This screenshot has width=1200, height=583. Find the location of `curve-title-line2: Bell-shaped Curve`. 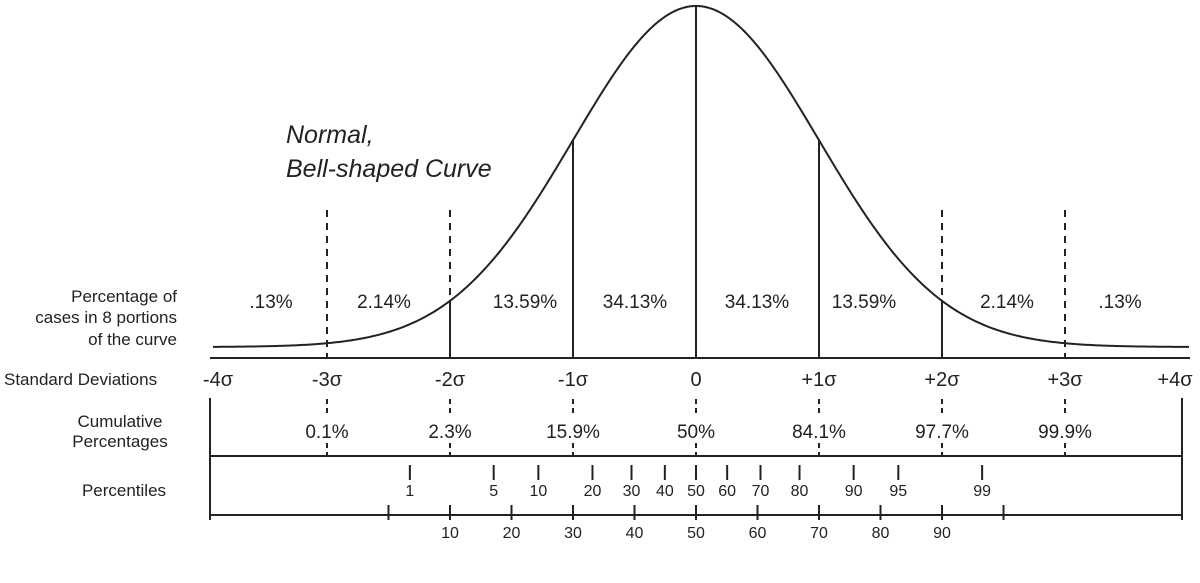

curve-title-line2: Bell-shaped Curve is located at coordinates (389, 169).